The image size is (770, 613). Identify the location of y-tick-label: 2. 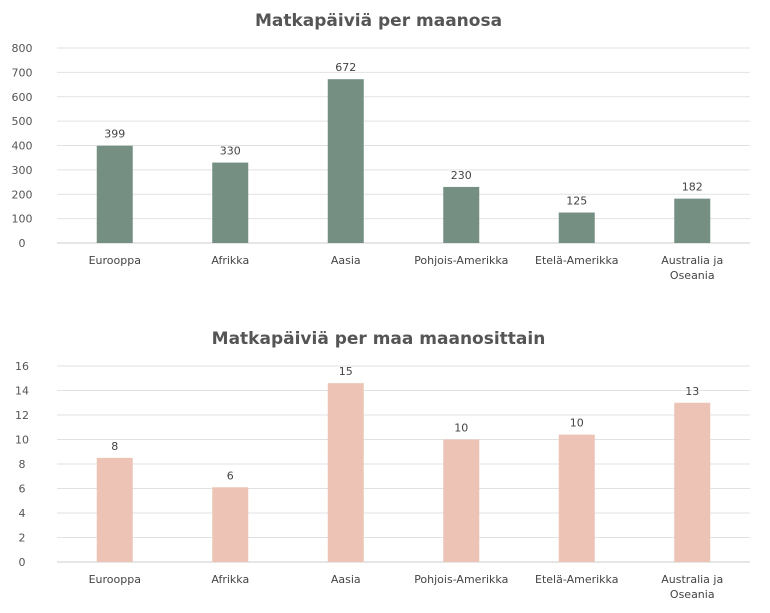
(22, 538).